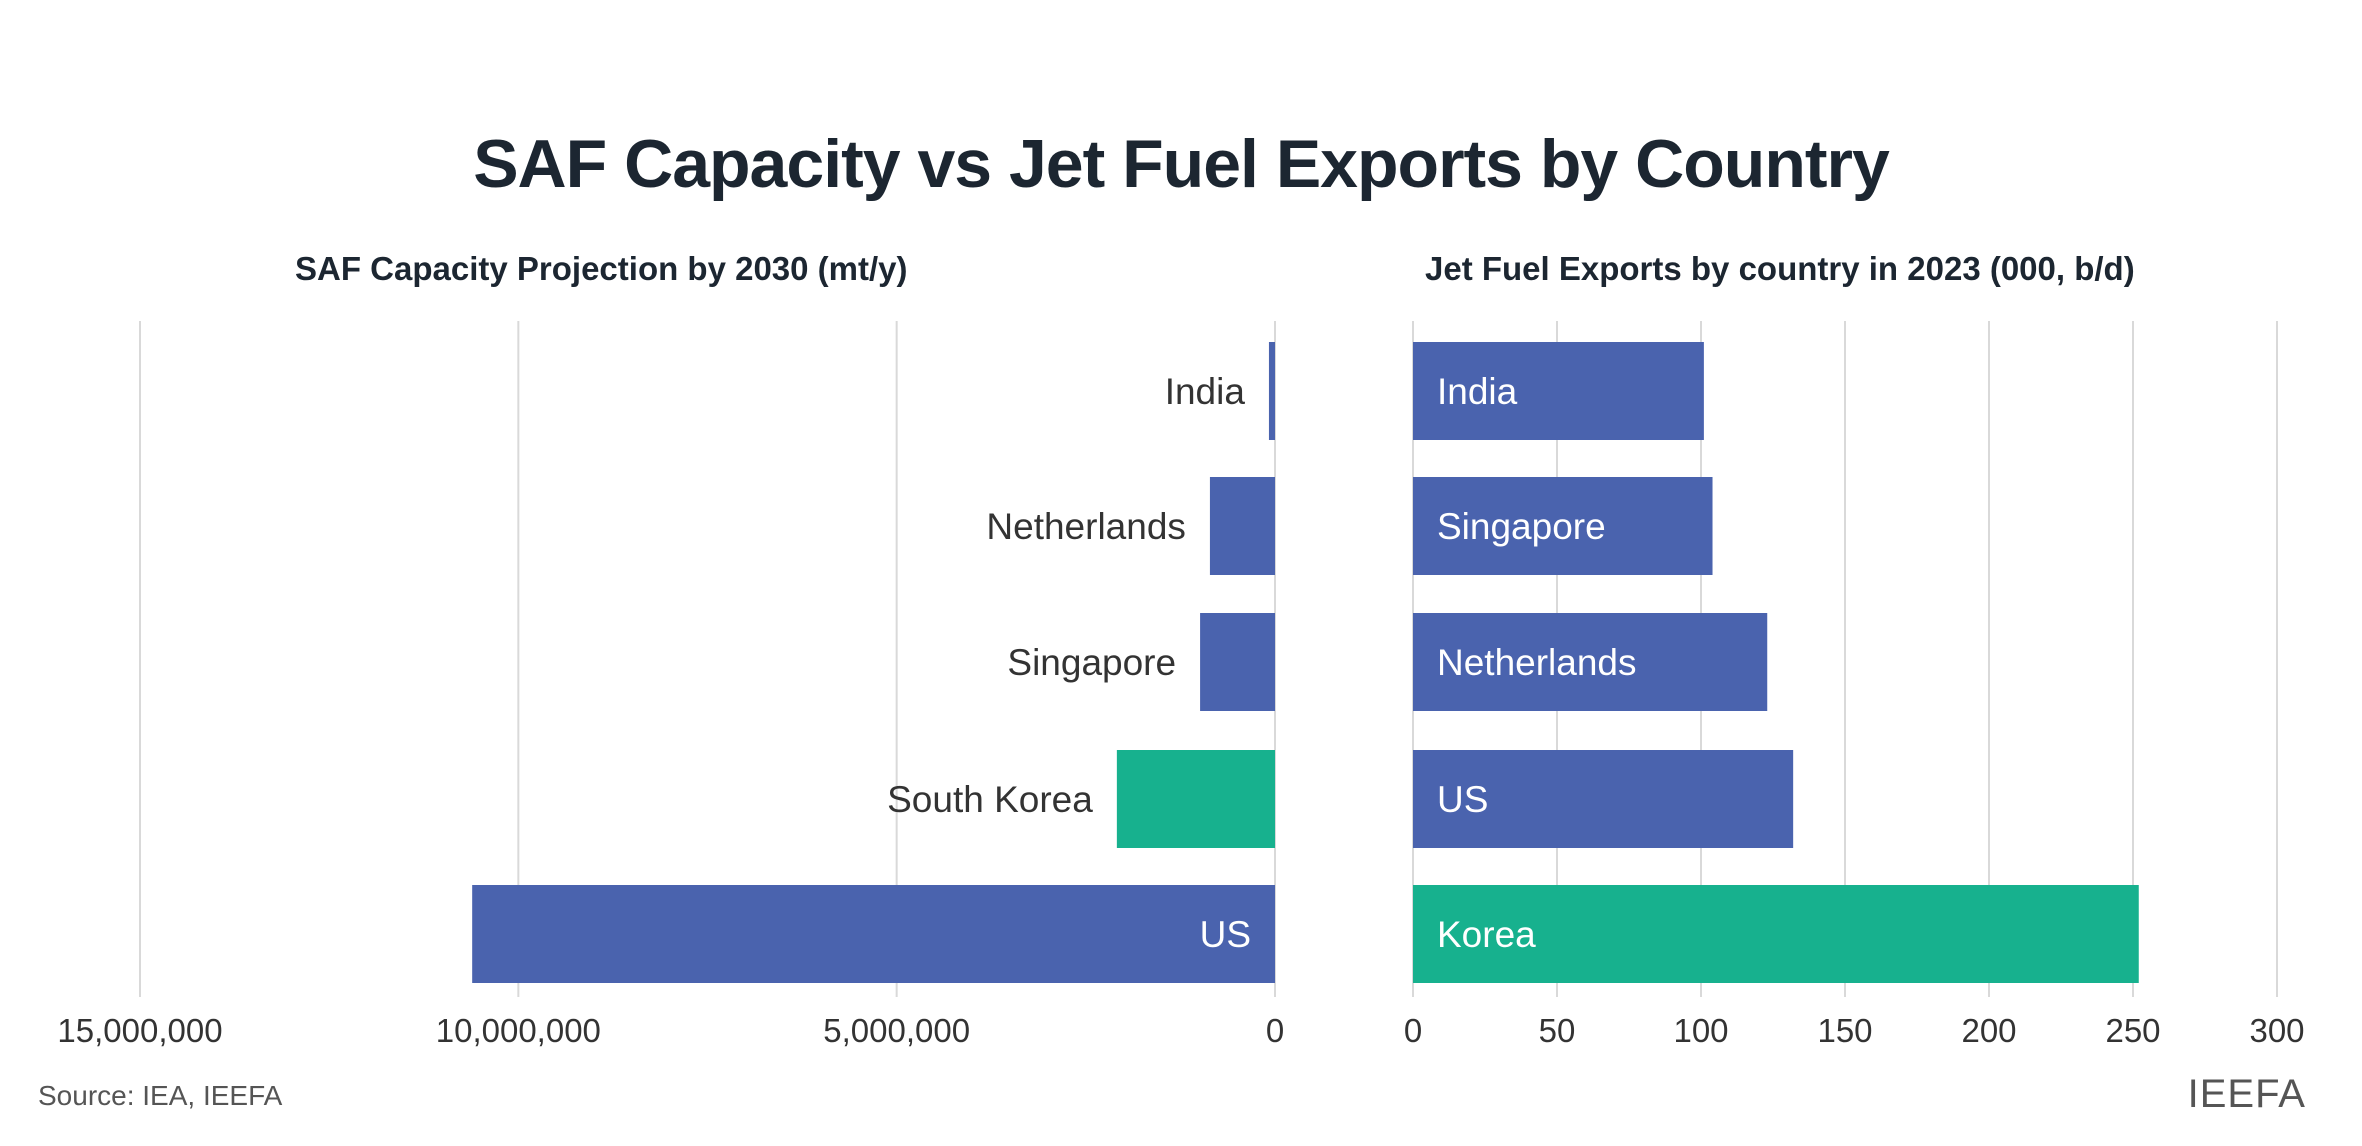  I want to click on bar-korea, so click(1776, 934).